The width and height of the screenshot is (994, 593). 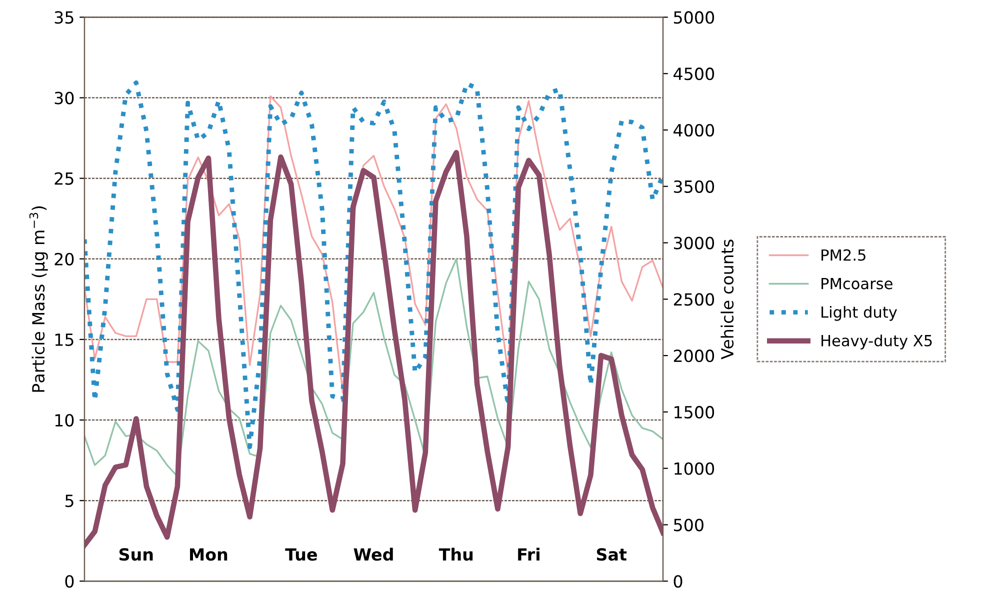 I want to click on y-tick-label: 35, so click(x=64, y=17).